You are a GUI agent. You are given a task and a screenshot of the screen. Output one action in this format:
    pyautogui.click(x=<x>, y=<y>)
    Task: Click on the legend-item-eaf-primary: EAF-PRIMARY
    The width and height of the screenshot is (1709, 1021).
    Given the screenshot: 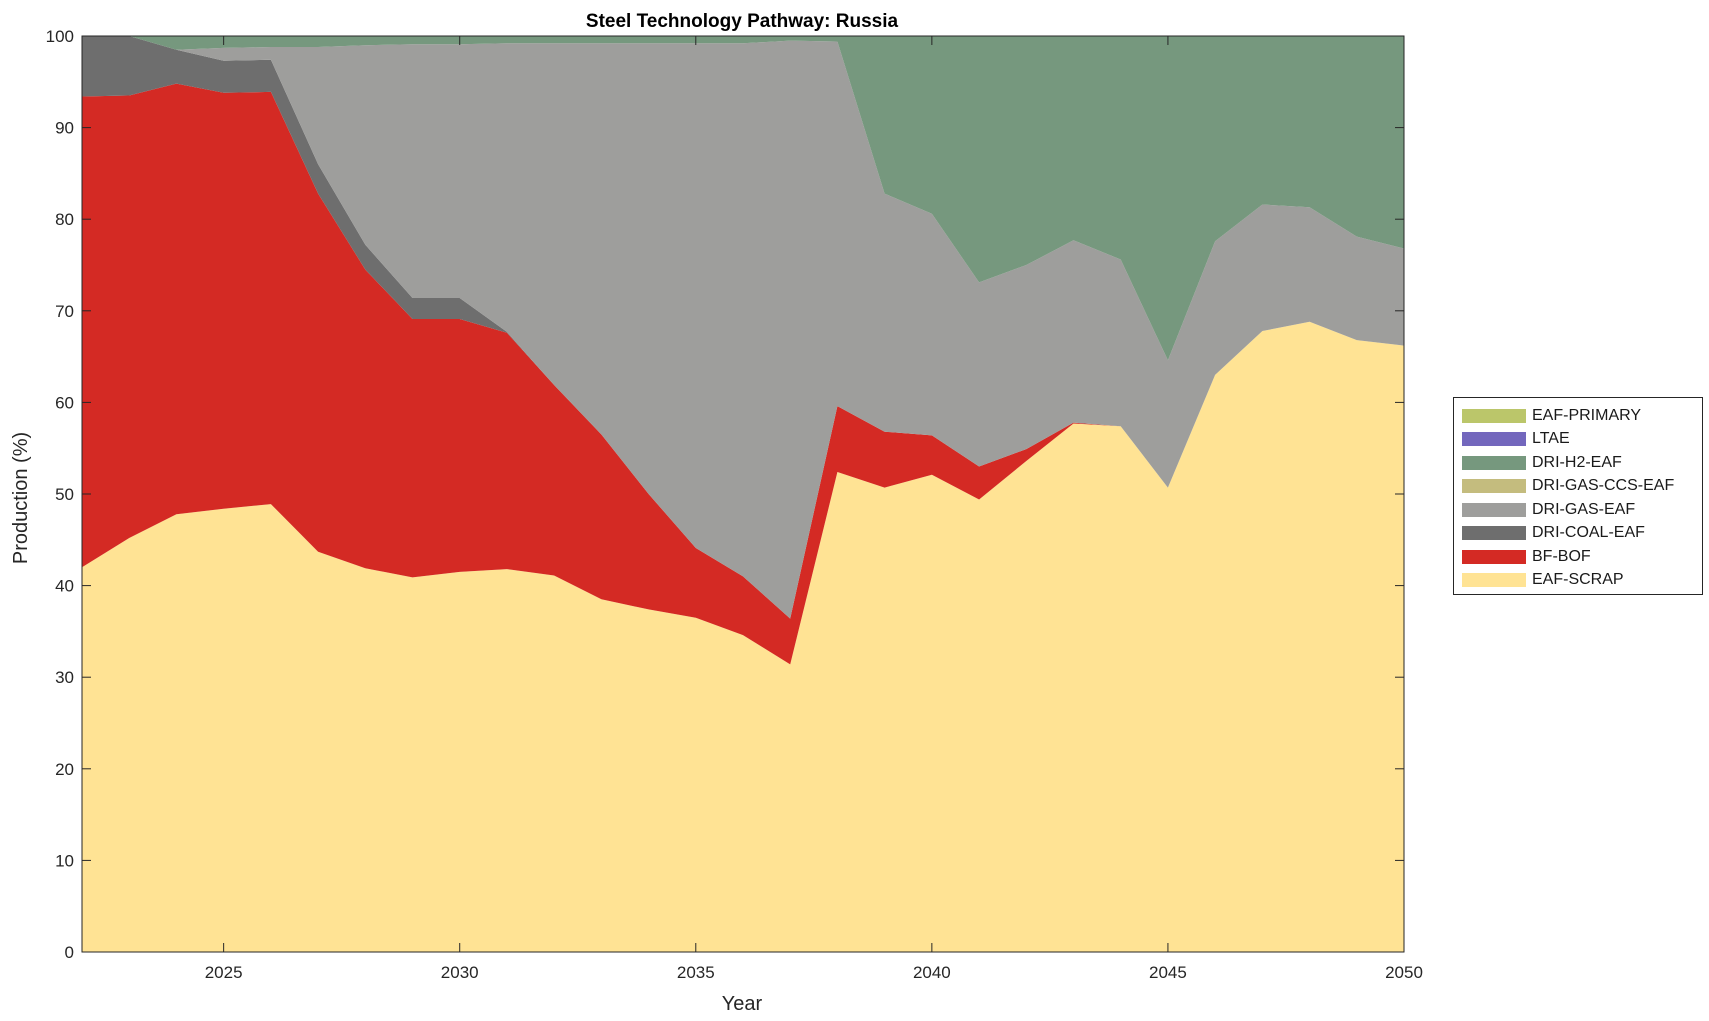 What is the action you would take?
    pyautogui.click(x=1582, y=416)
    